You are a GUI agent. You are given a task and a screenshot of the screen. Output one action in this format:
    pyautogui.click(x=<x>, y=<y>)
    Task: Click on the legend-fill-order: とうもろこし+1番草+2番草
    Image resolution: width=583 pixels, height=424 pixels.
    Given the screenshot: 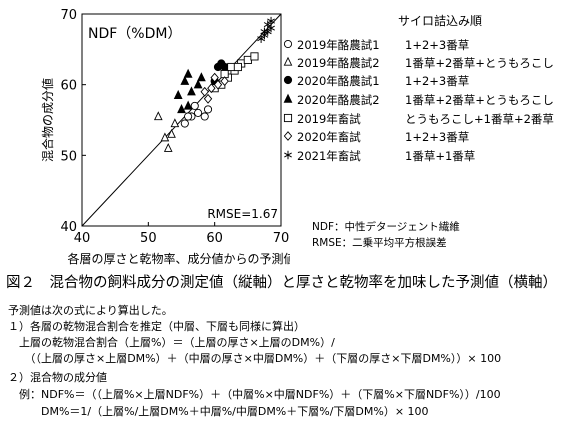 What is the action you would take?
    pyautogui.click(x=479, y=119)
    